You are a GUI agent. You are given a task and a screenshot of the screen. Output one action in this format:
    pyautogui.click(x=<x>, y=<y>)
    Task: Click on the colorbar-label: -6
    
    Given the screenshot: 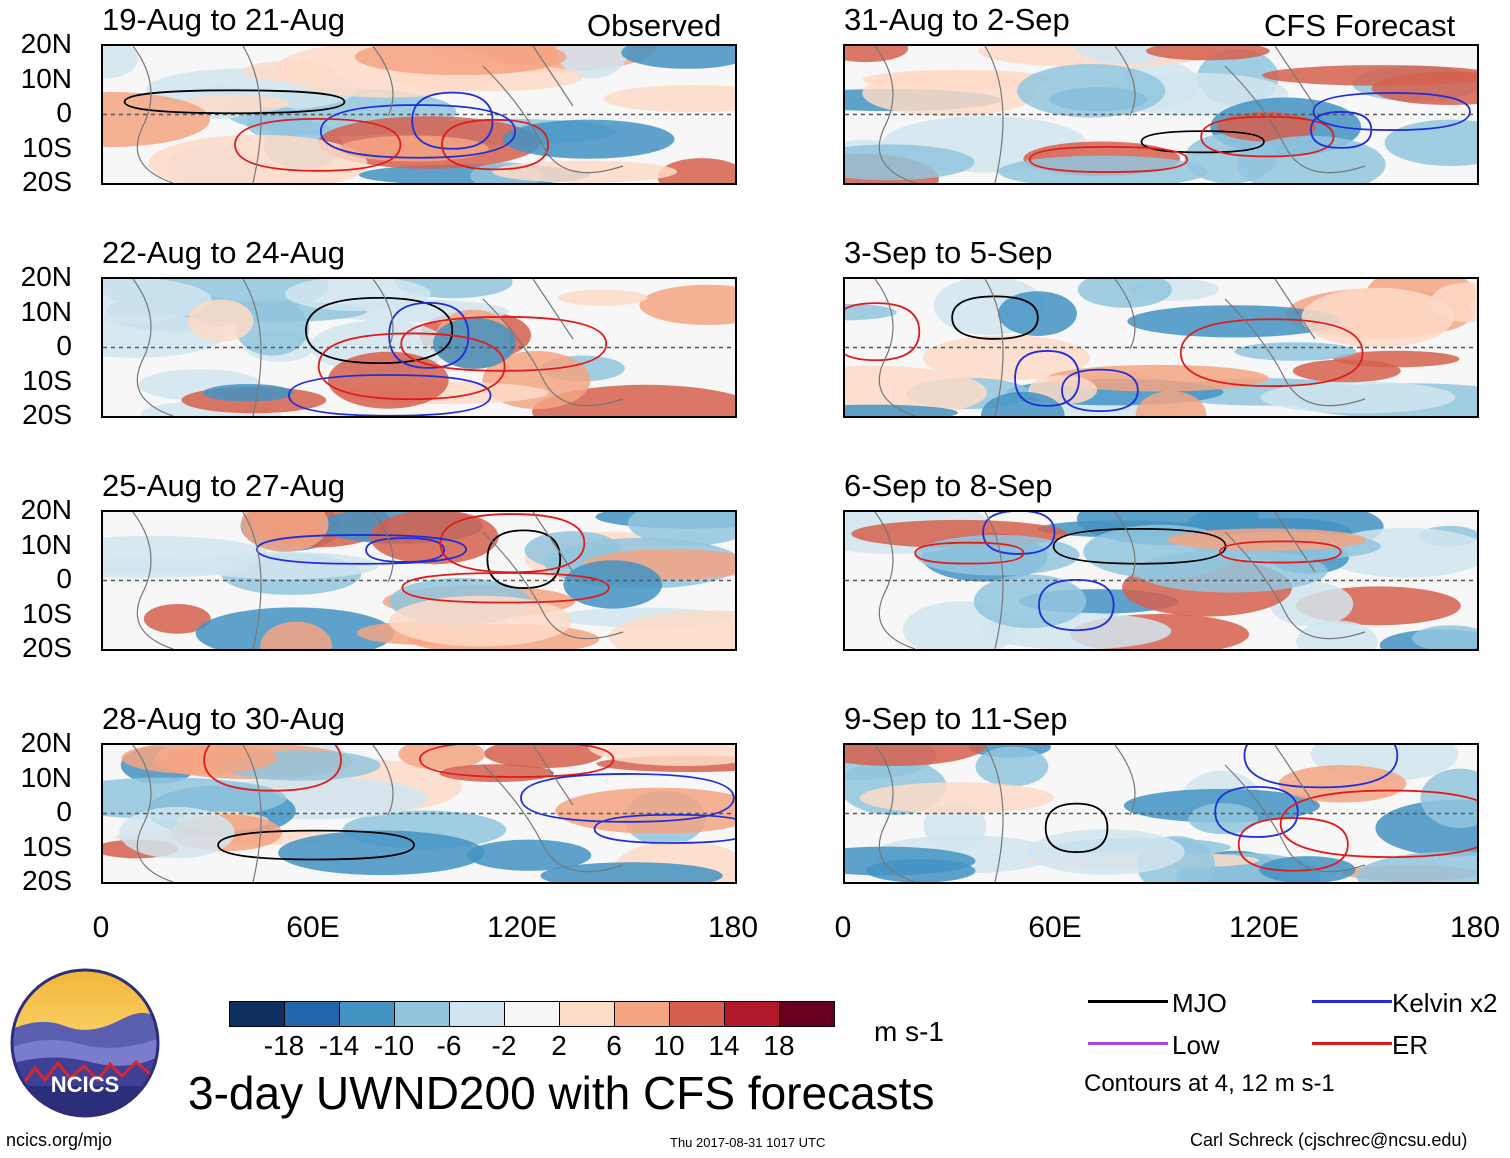 What is the action you would take?
    pyautogui.click(x=449, y=1045)
    